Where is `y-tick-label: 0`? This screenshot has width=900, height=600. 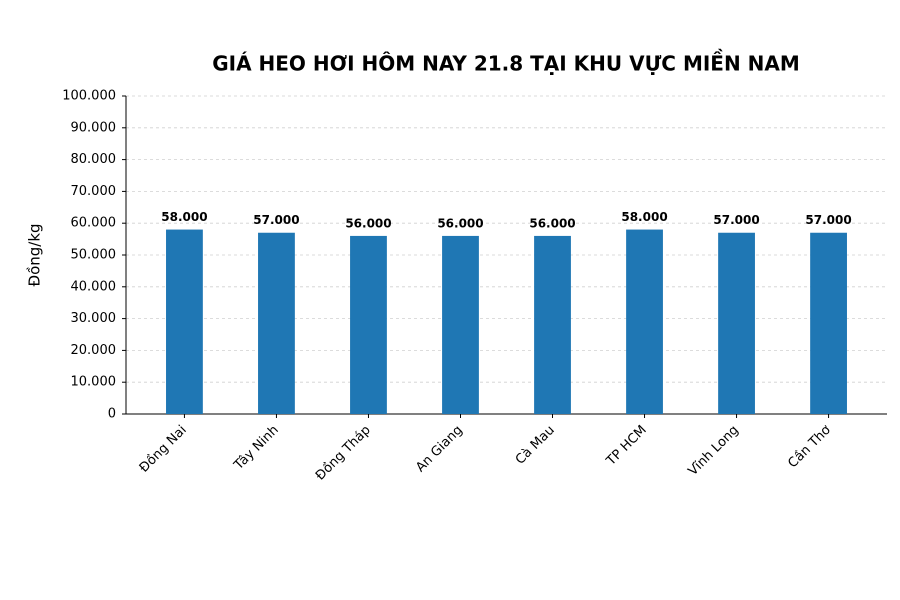 y-tick-label: 0 is located at coordinates (112, 414).